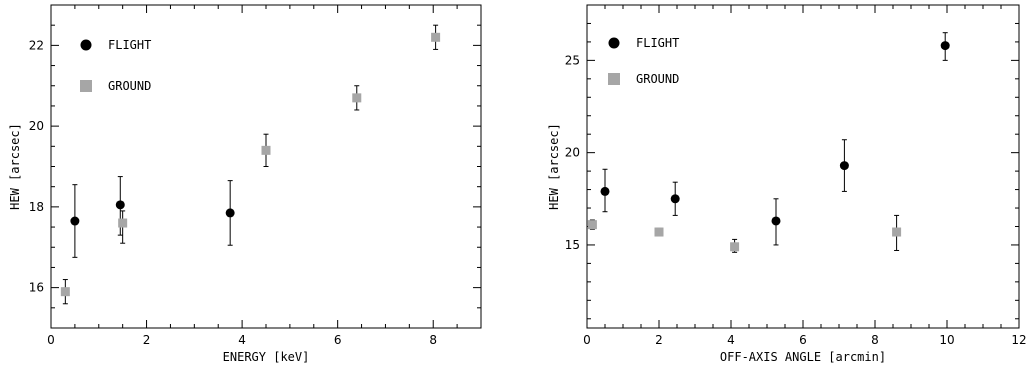 The image size is (1030, 372). Describe the element at coordinates (36, 288) in the screenshot. I see `y-tick-label: 16` at that location.